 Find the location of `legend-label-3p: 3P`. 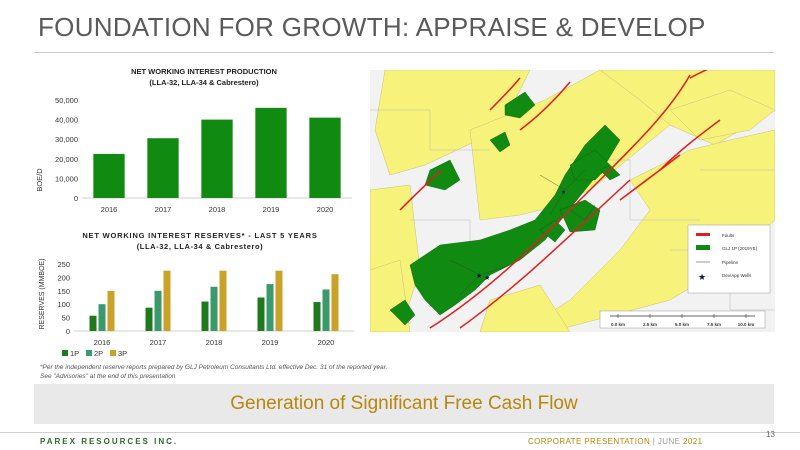

legend-label-3p: 3P is located at coordinates (122, 353).